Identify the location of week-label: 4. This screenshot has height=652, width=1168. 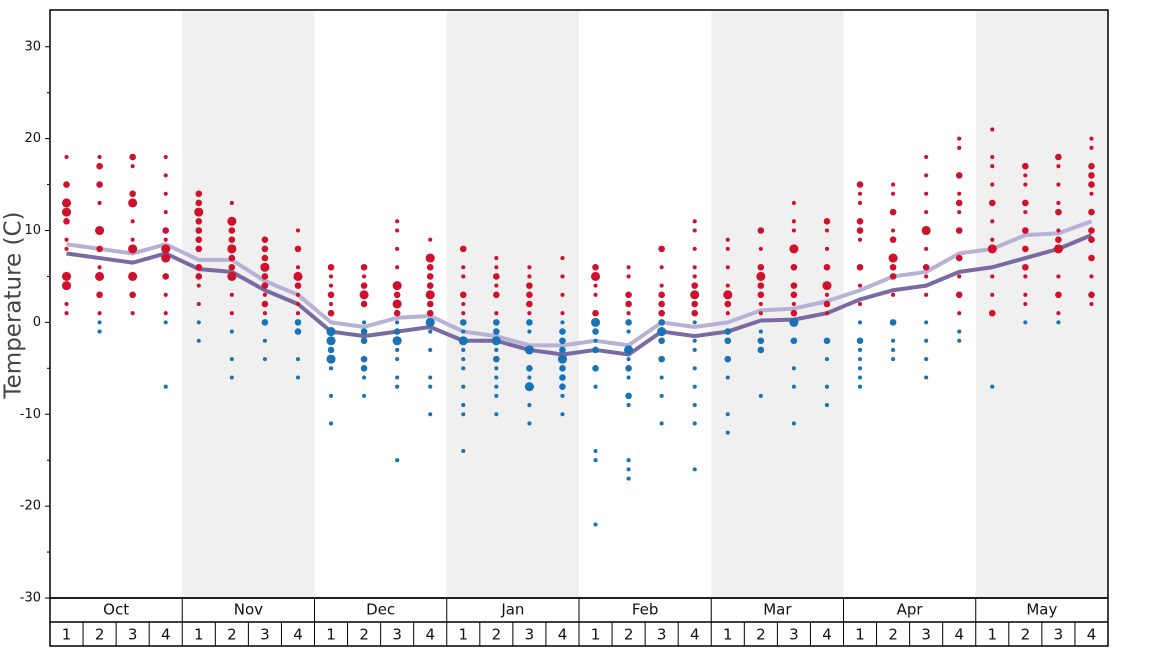
(166, 635).